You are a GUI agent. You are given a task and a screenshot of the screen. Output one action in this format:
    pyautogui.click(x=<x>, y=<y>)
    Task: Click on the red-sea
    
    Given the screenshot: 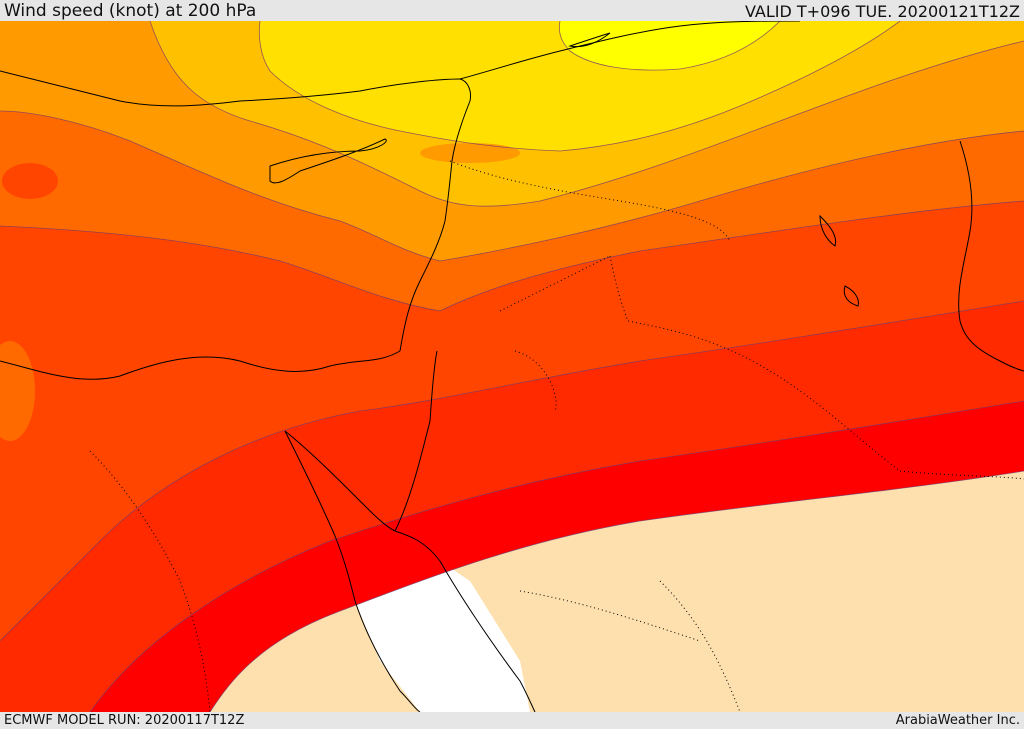 What is the action you would take?
    pyautogui.click(x=442, y=636)
    